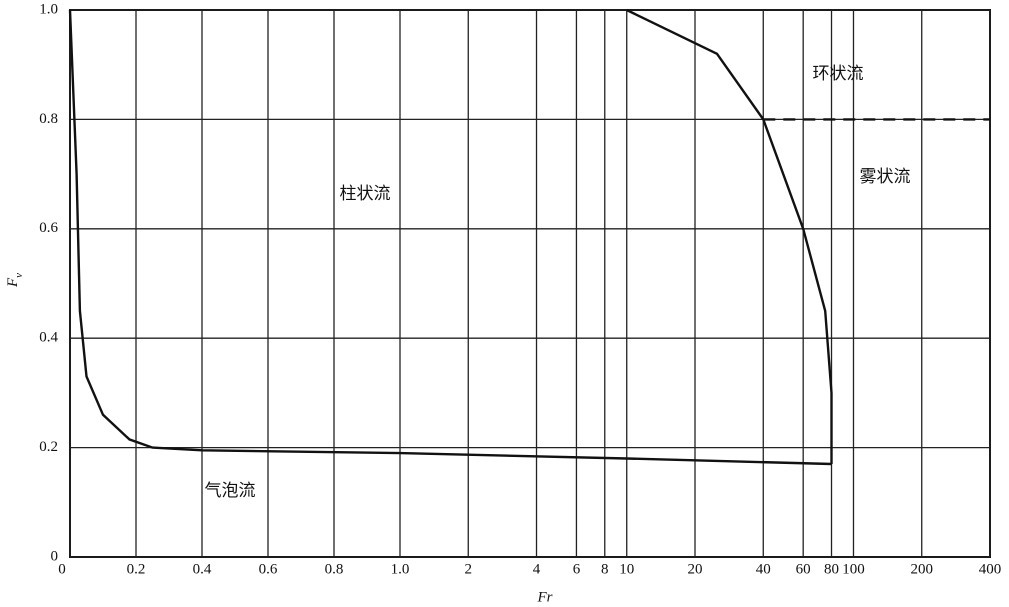 The image size is (1009, 607). Describe the element at coordinates (763, 569) in the screenshot. I see `x-tick-label: 40` at that location.